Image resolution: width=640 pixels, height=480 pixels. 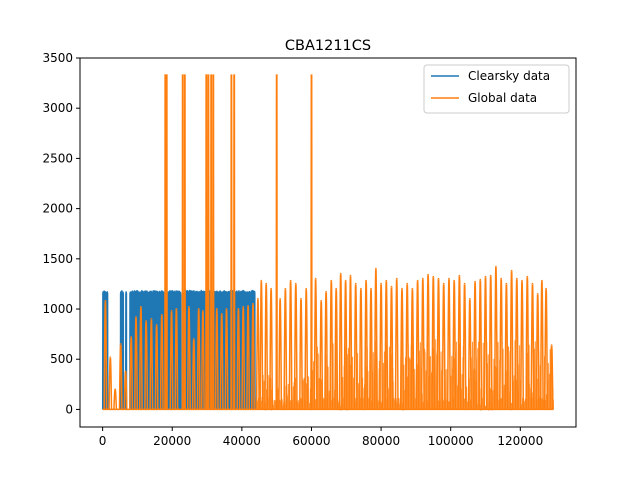 What do you see at coordinates (61, 359) in the screenshot?
I see `y-tick-label: 500` at bounding box center [61, 359].